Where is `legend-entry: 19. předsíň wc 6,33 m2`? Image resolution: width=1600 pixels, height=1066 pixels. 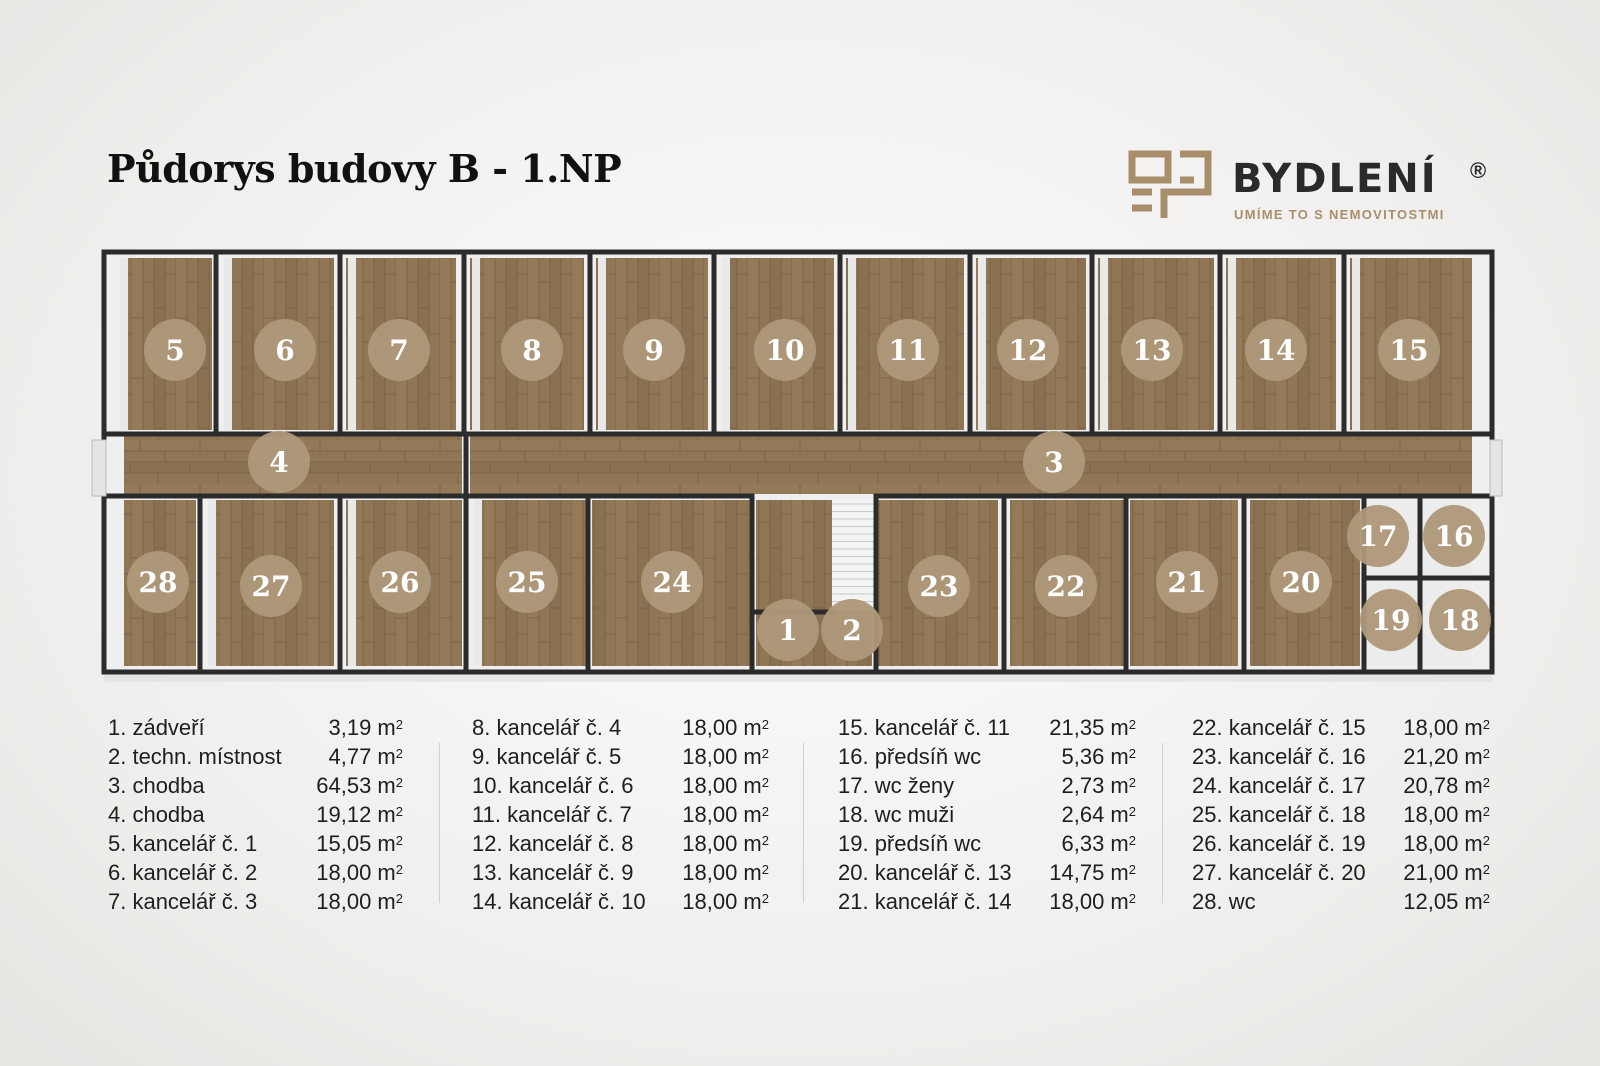
legend-entry: 19. předsíň wc 6,33 m2 is located at coordinates (987, 843).